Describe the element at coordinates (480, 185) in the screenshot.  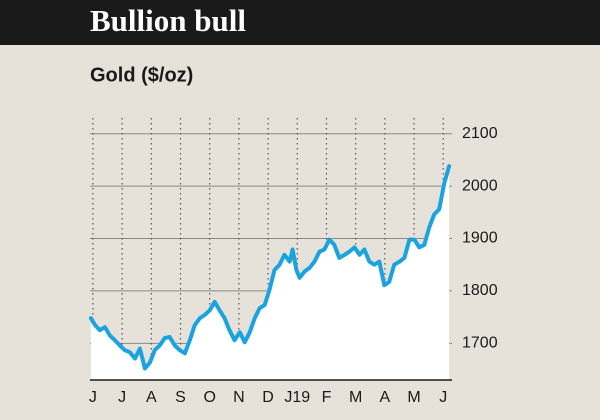
I see `y-tick-label: 2000` at that location.